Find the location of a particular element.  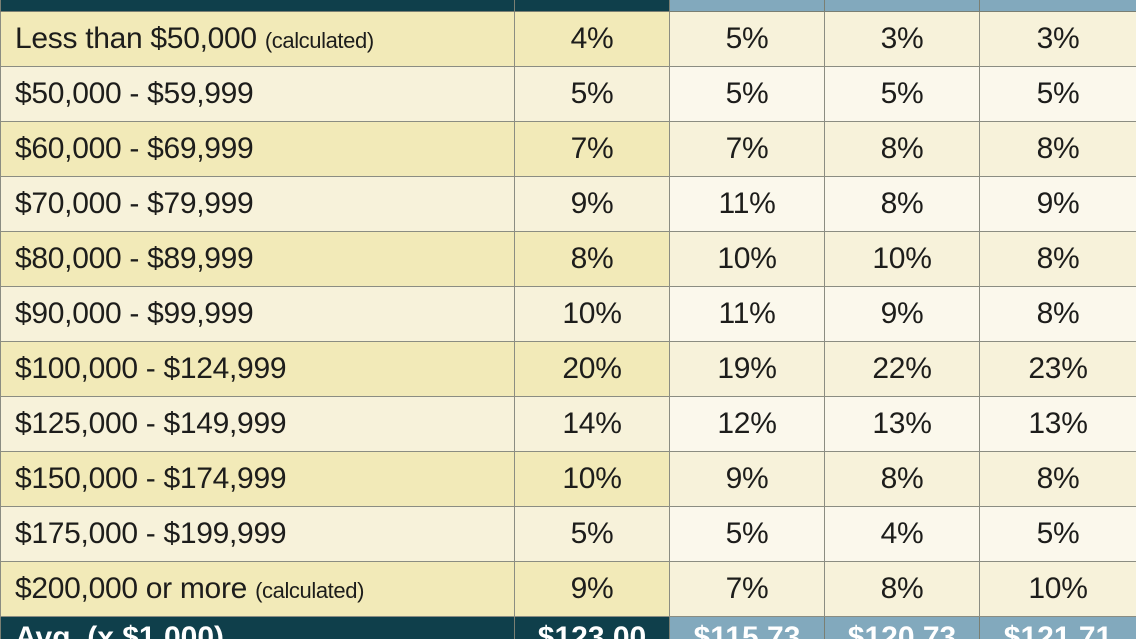

row-label-cell: $70,000 - $79,999 is located at coordinates (257, 204).